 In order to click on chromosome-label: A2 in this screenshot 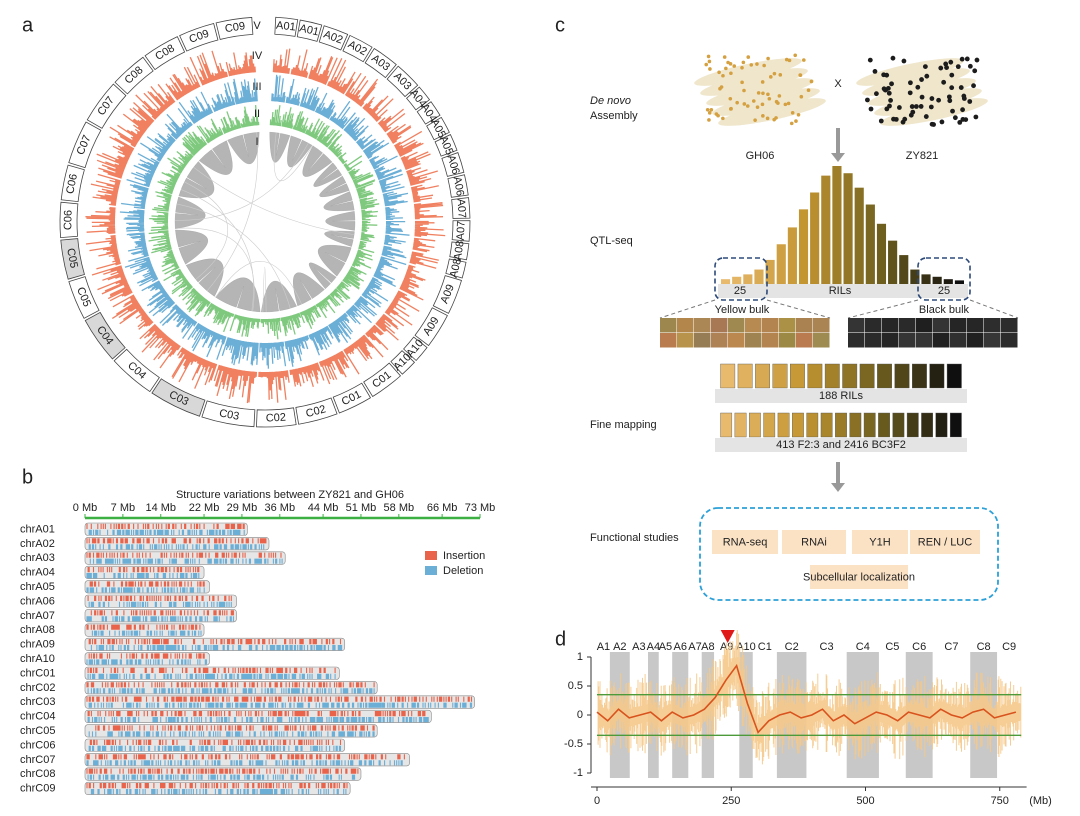, I will do `click(619, 647)`.